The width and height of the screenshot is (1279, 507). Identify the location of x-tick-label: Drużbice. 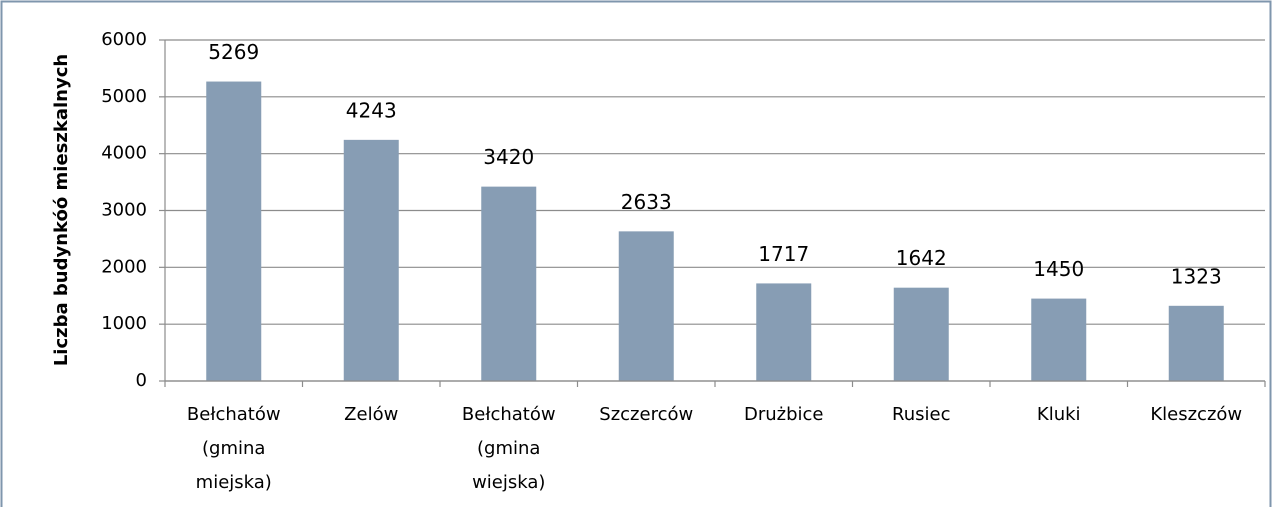
(784, 414).